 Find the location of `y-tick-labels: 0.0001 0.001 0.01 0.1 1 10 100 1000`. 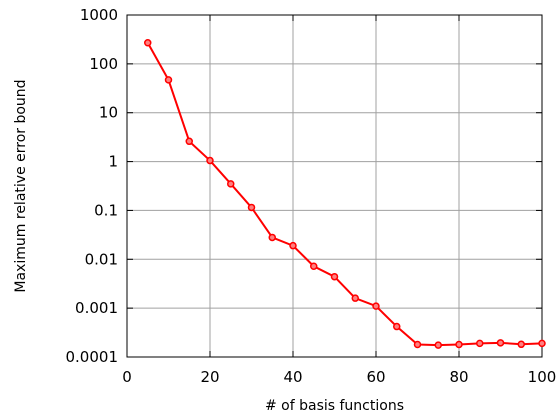

y-tick-labels: 0.0001 0.001 0.01 0.1 1 10 100 1000 is located at coordinates (92, 186).